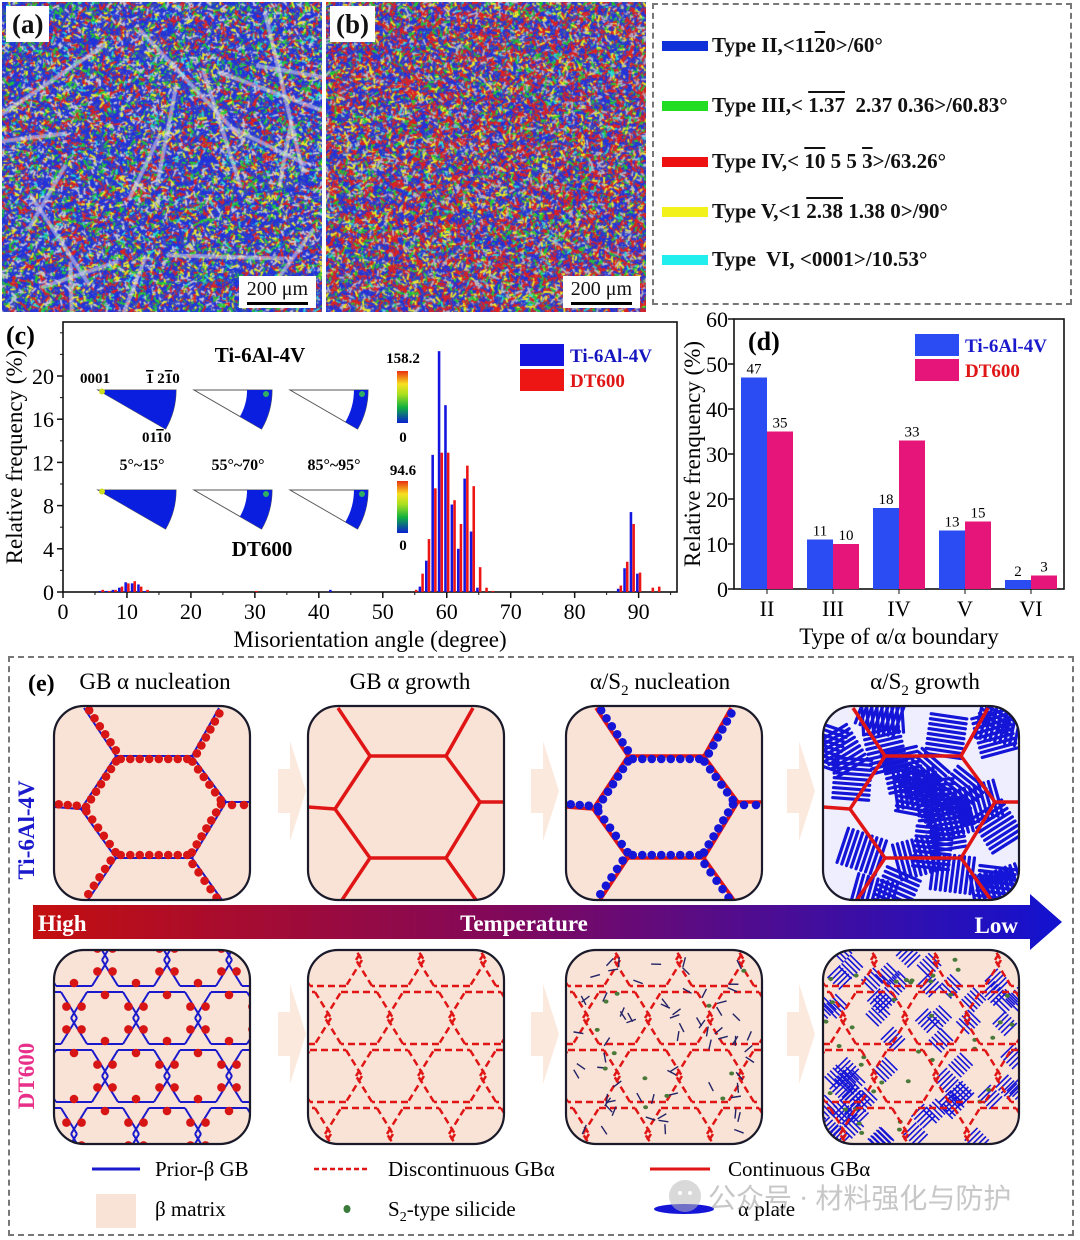 This screenshot has width=1080, height=1240. What do you see at coordinates (266, 494) in the screenshot?
I see `ipf-bottom-2-hotspot` at bounding box center [266, 494].